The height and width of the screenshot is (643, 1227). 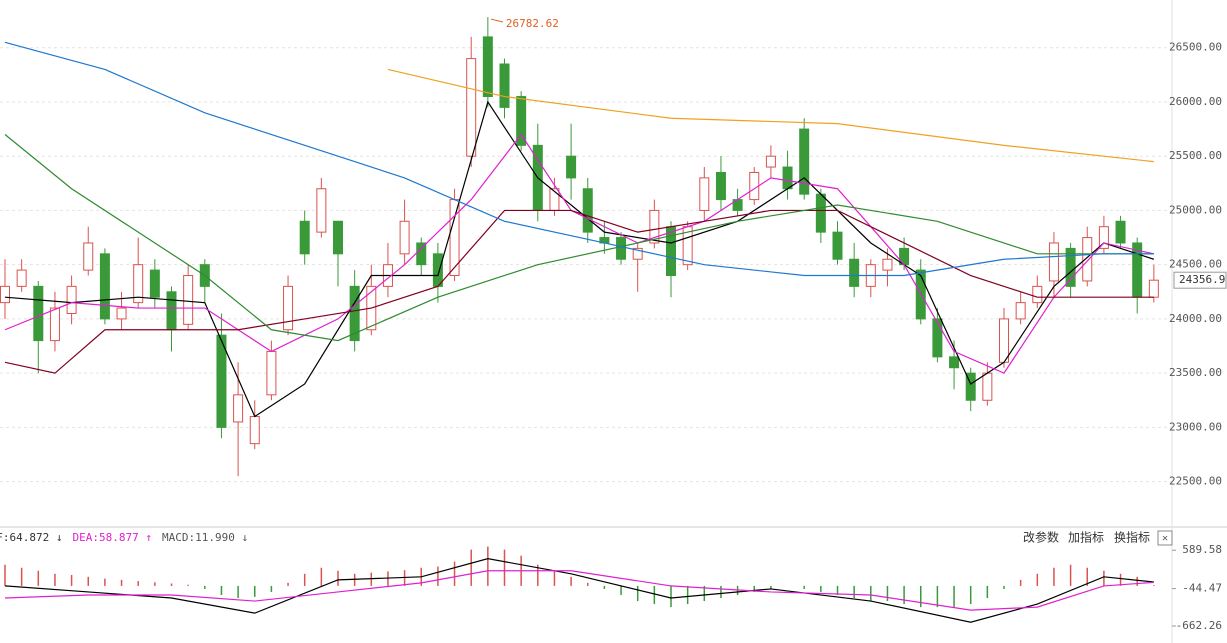 I want to click on button: 换指标, so click(x=1132, y=537).